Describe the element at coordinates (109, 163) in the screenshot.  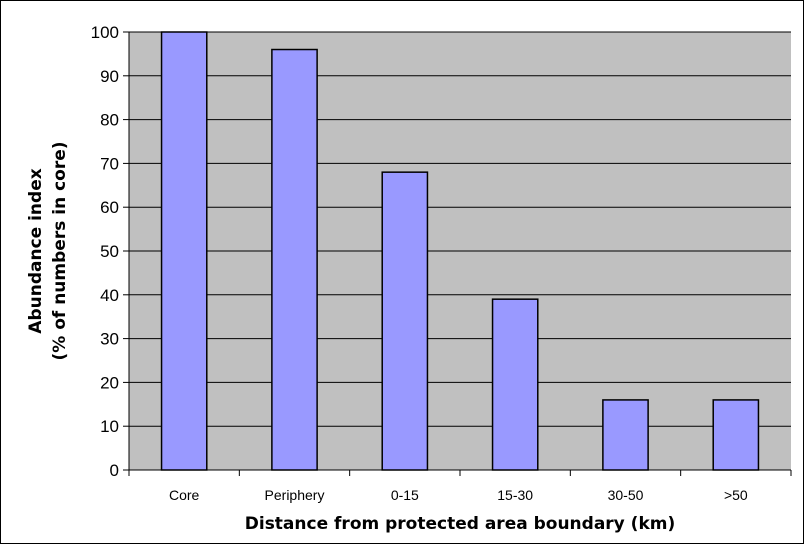
I see `y-tick-label-70: 70` at that location.